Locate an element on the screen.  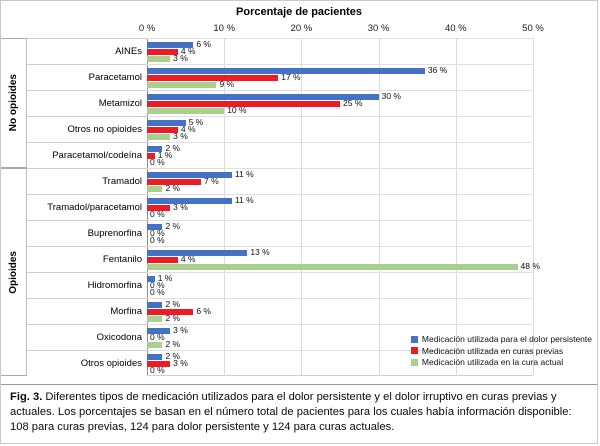
value-label: 48 % is located at coordinates (530, 266).